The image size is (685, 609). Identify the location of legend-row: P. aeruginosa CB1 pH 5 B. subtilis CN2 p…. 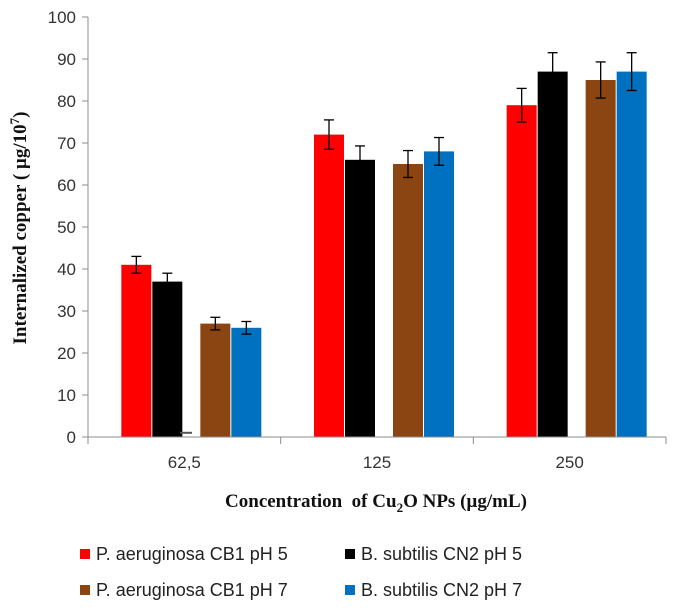
(380, 554).